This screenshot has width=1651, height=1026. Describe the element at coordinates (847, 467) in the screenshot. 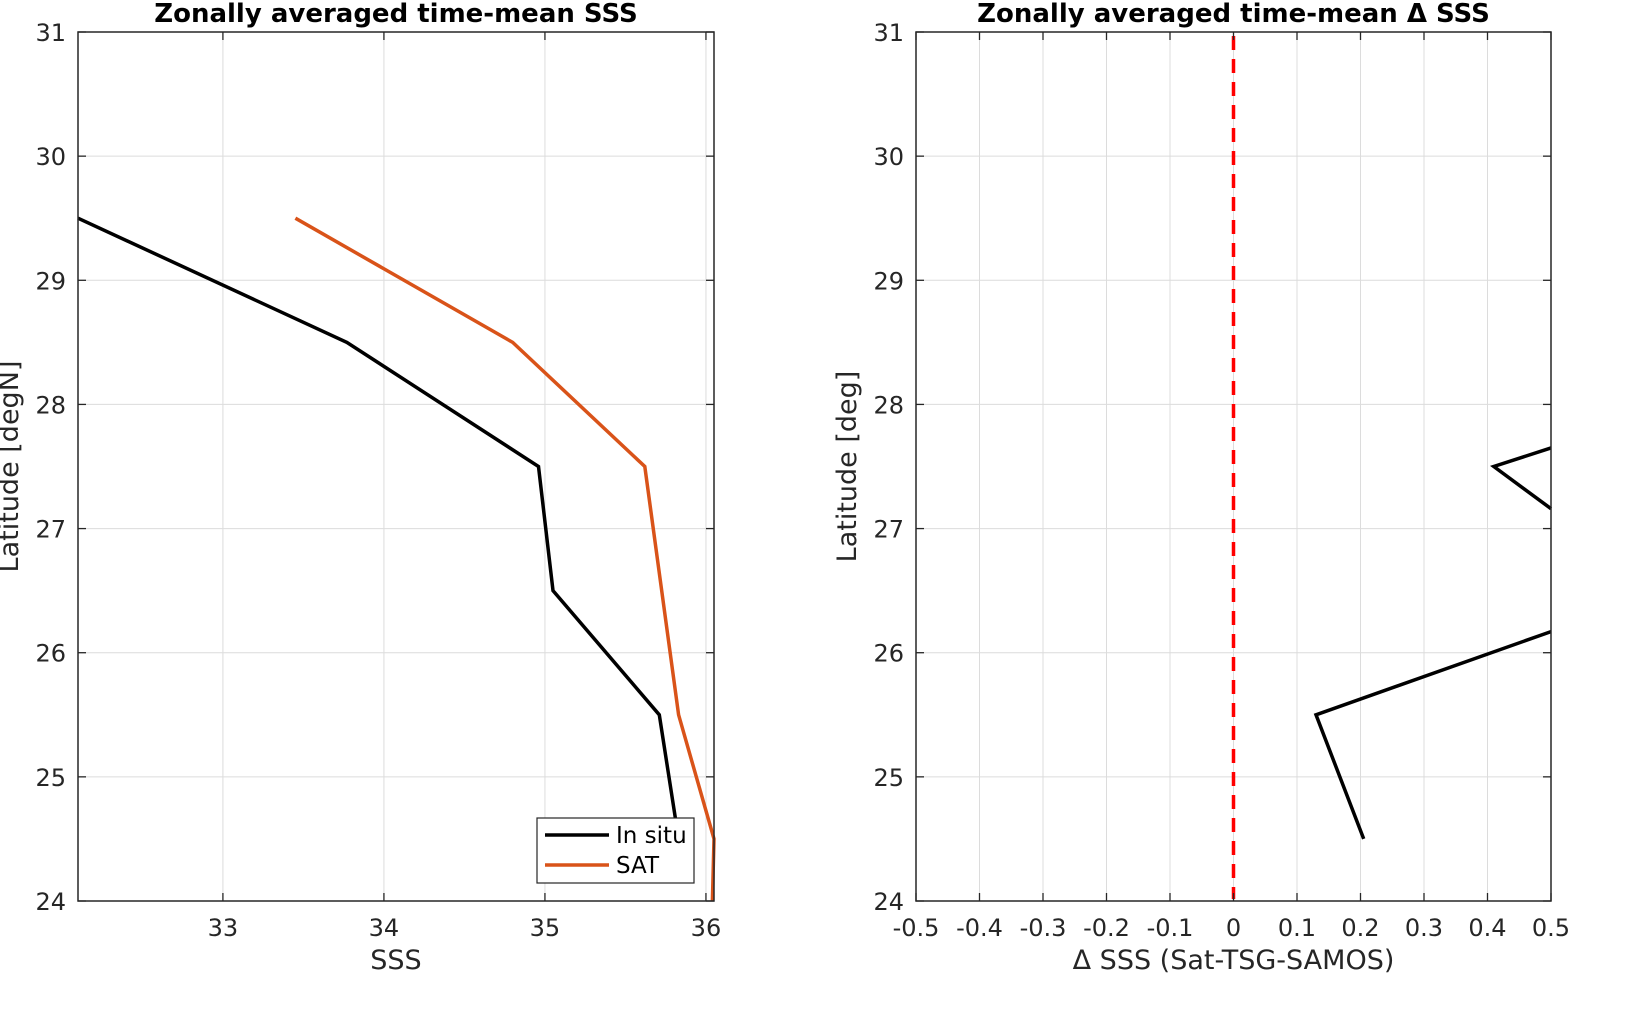

I see `delta-y-axis-label: Latitude [deg]` at that location.